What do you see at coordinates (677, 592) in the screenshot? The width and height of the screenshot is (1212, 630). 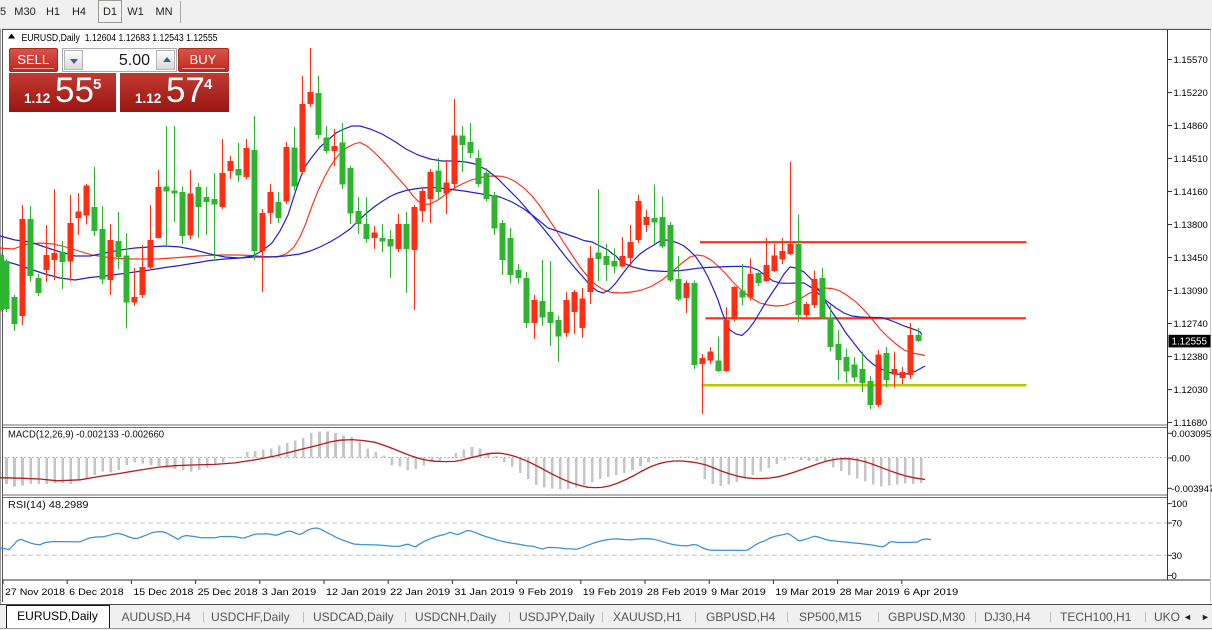 I see `svg-text: 28 Feb 2019` at bounding box center [677, 592].